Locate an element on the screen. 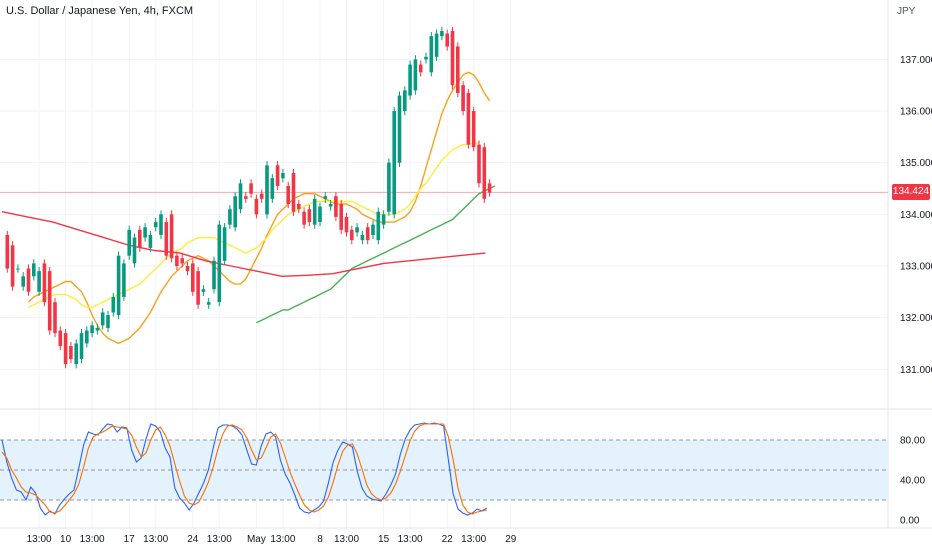 Image resolution: width=932 pixels, height=555 pixels. y-tick-label: 131.000 is located at coordinates (916, 370).